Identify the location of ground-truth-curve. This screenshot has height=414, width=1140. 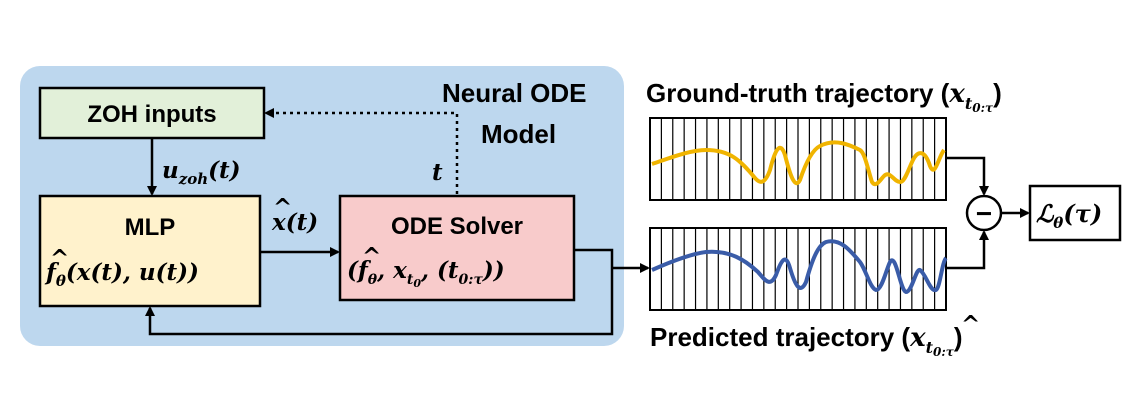
(798, 163).